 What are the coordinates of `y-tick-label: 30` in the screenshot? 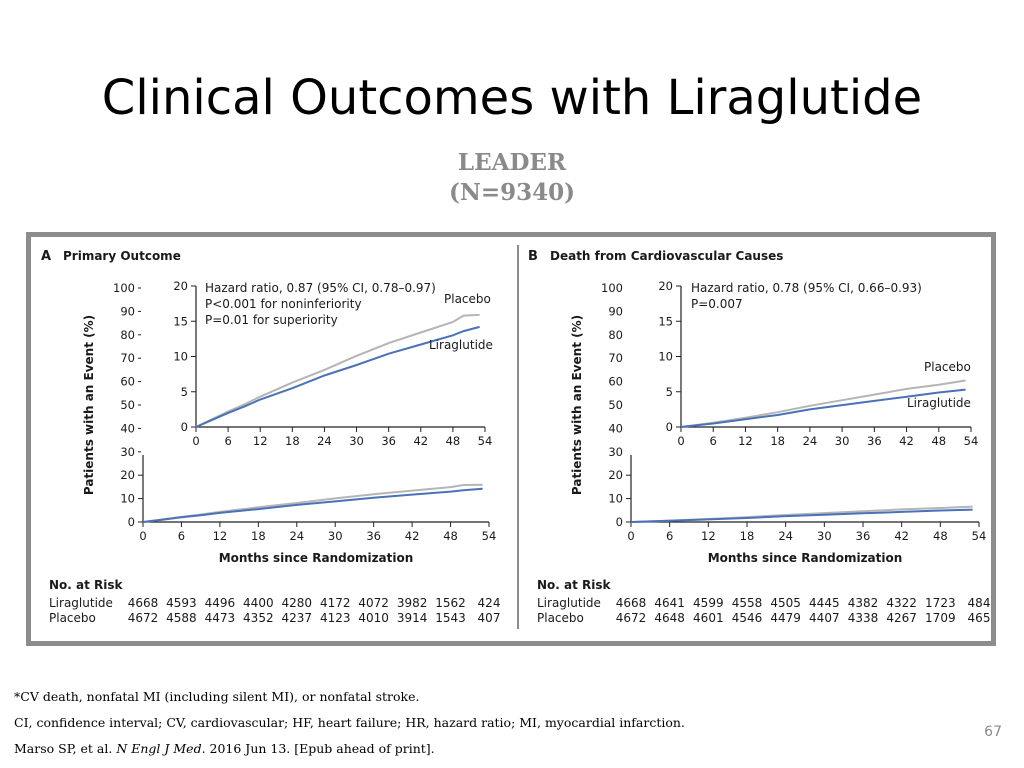 It's located at (127, 452).